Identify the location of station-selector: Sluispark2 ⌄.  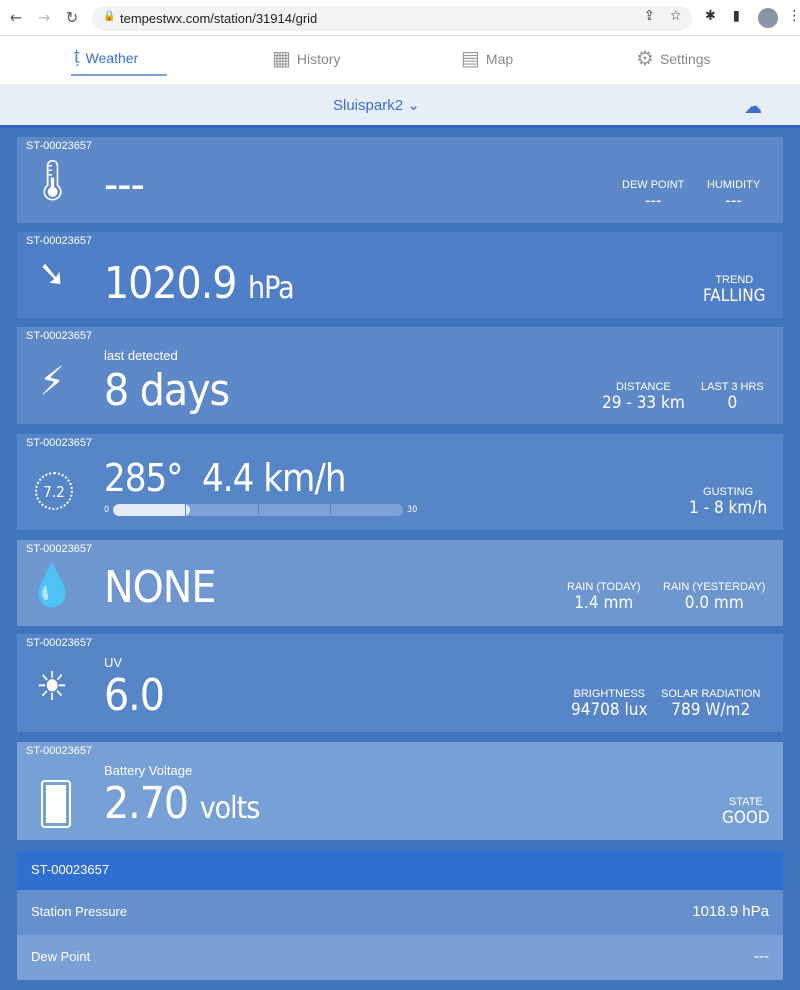
(376, 105).